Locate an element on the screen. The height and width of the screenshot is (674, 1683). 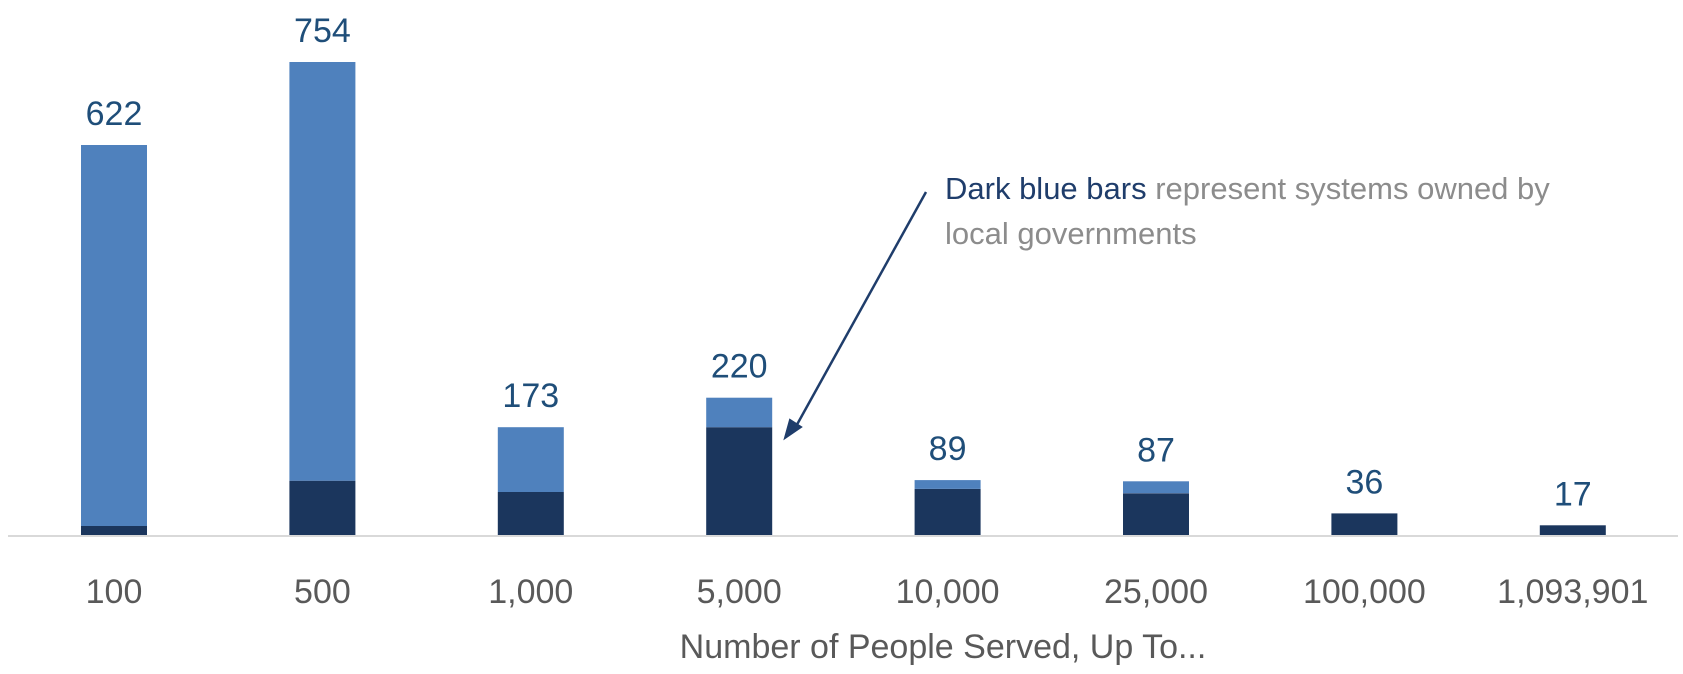
total-label: 17 is located at coordinates (1573, 494).